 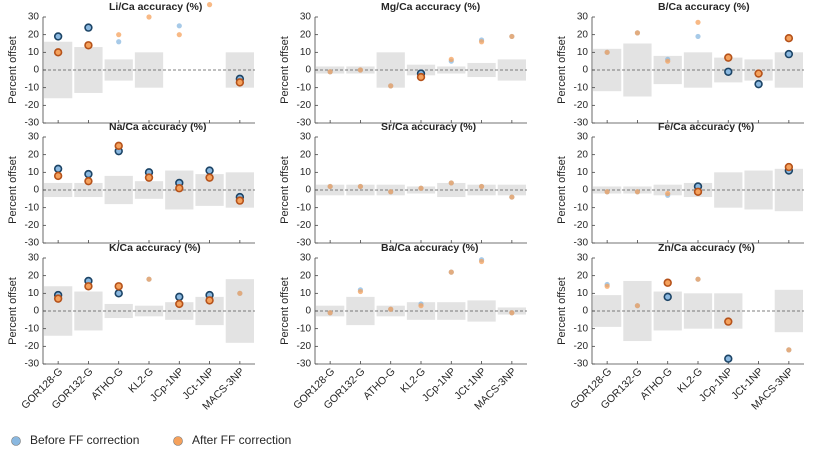 What do you see at coordinates (430, 7) in the screenshot?
I see `chart-title: Mg/Ca accuracy (%)` at bounding box center [430, 7].